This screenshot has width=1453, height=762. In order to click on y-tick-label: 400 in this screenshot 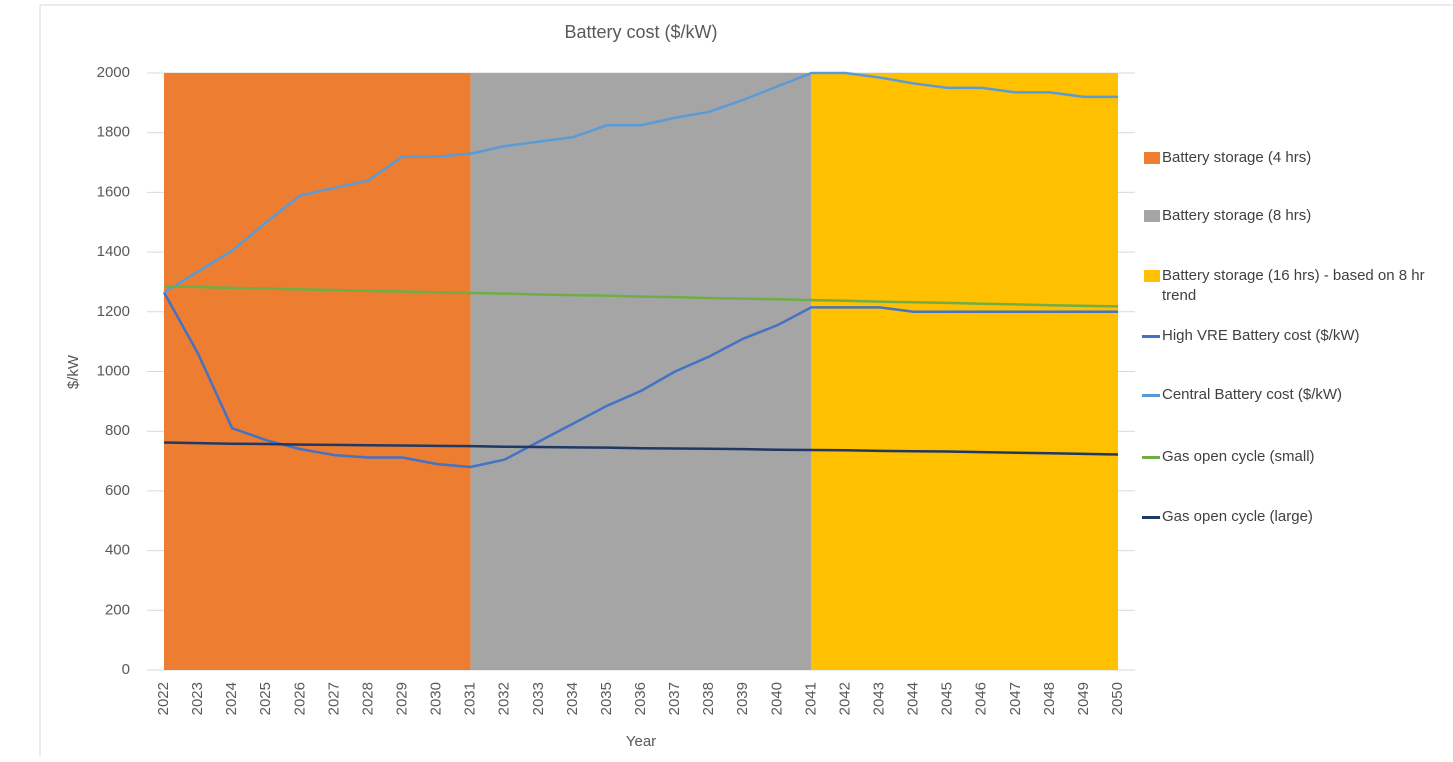, I will do `click(117, 550)`.